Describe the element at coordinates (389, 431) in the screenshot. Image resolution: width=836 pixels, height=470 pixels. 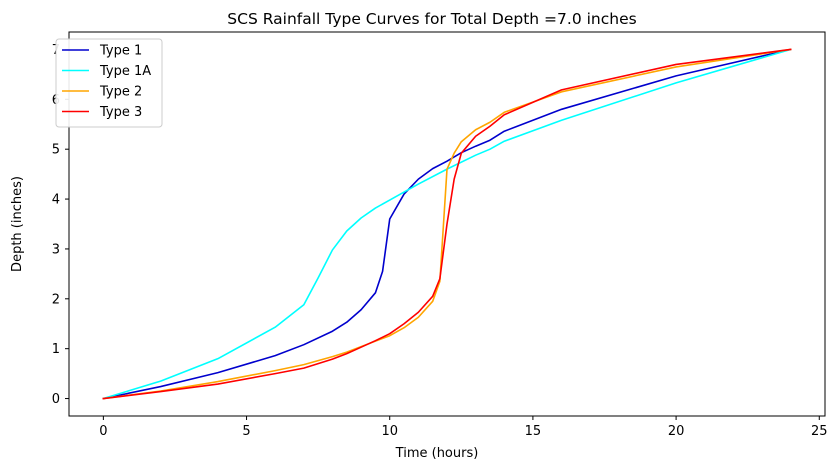
I see `x-tick-label: 10` at that location.